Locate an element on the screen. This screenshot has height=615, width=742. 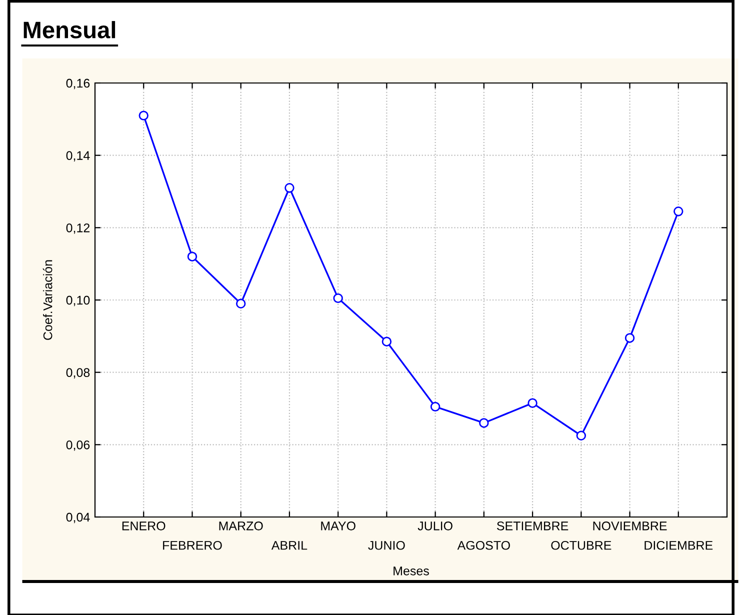
x-tick-label: ABRIL is located at coordinates (289, 545).